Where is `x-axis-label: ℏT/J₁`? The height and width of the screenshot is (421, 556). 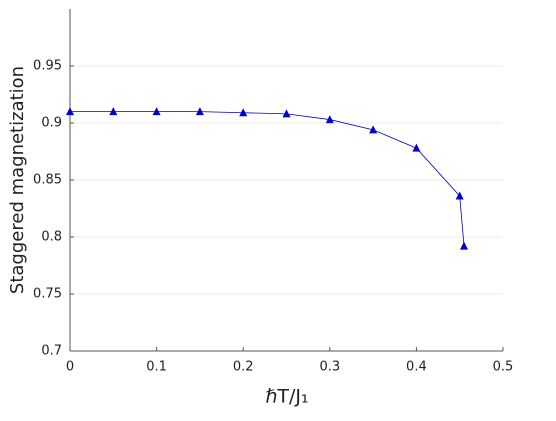 x-axis-label: ℏT/J₁ is located at coordinates (286, 397).